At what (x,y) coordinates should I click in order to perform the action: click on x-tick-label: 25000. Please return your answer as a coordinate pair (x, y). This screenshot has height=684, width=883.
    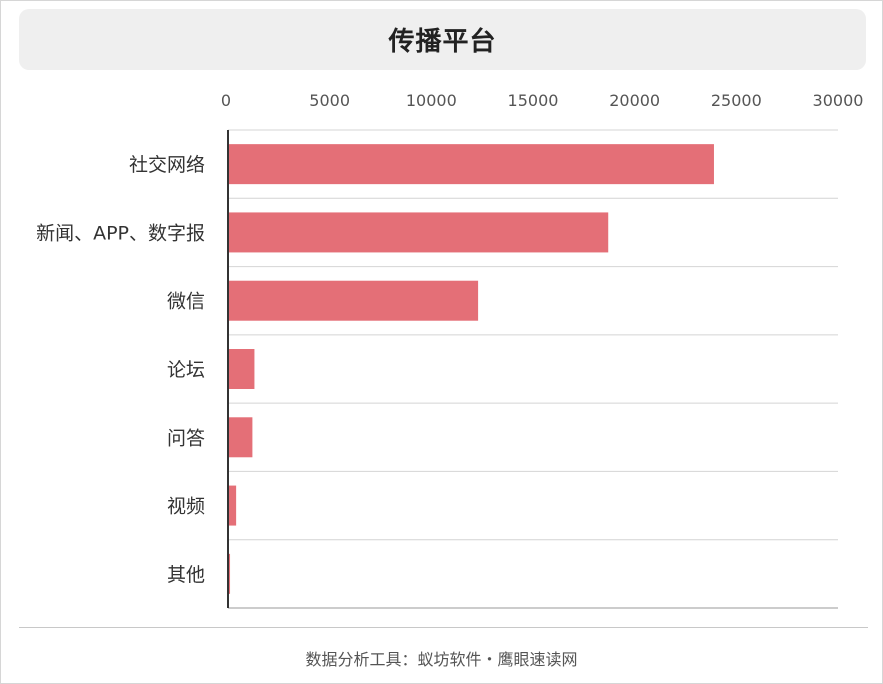
    Looking at the image, I should click on (736, 100).